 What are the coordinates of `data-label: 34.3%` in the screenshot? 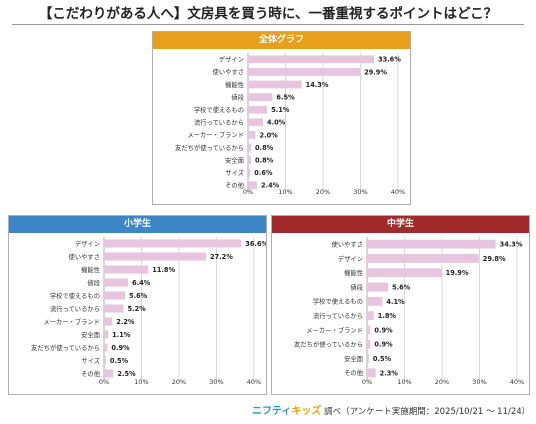 It's located at (511, 245).